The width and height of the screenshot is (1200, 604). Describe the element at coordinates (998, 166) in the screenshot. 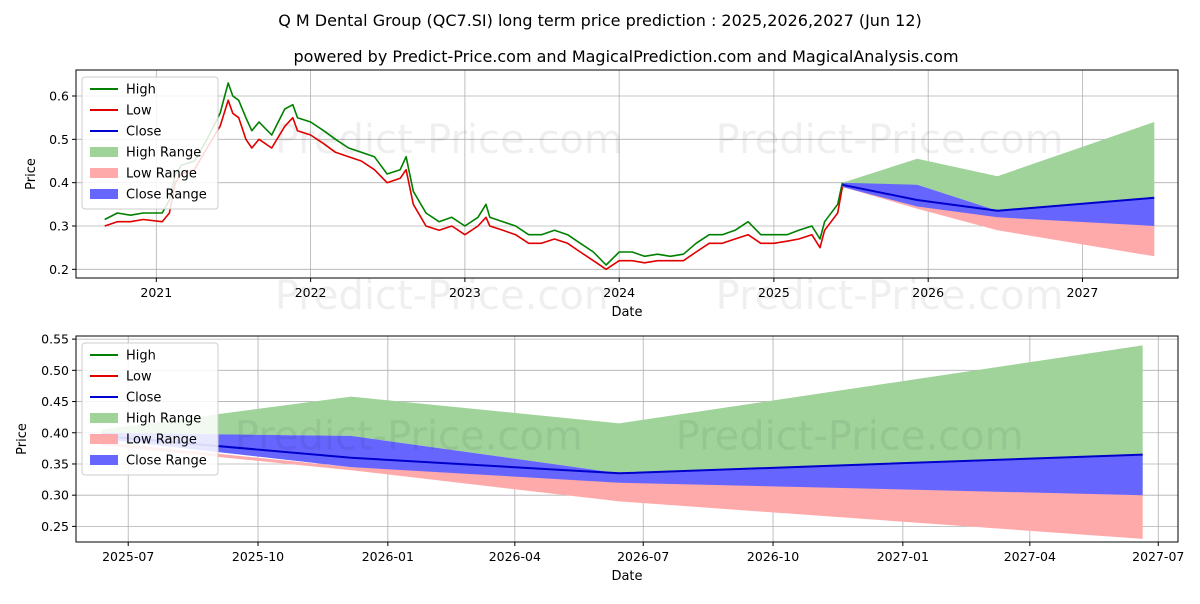

I see `high-range-band` at that location.